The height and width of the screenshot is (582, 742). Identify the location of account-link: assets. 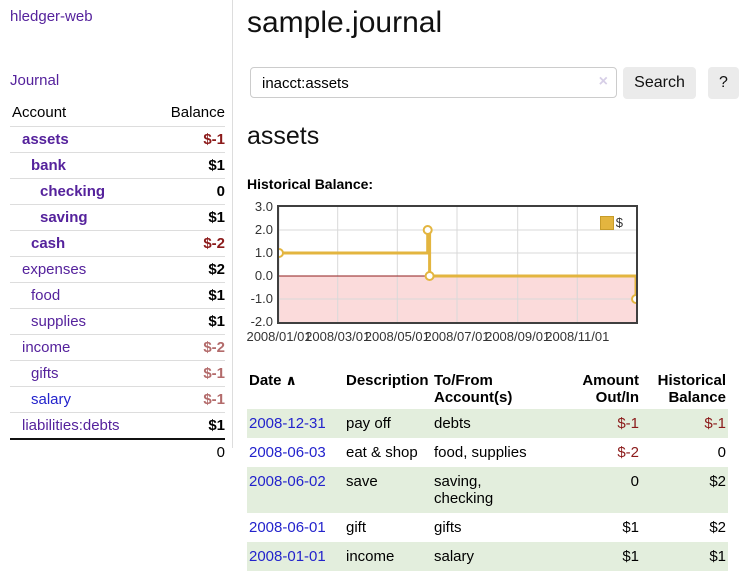
(45, 139).